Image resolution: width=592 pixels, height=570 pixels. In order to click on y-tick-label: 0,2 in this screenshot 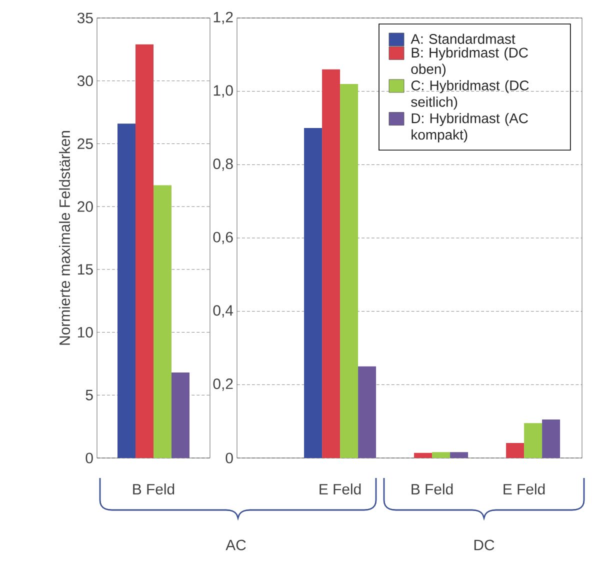, I will do `click(223, 384)`.